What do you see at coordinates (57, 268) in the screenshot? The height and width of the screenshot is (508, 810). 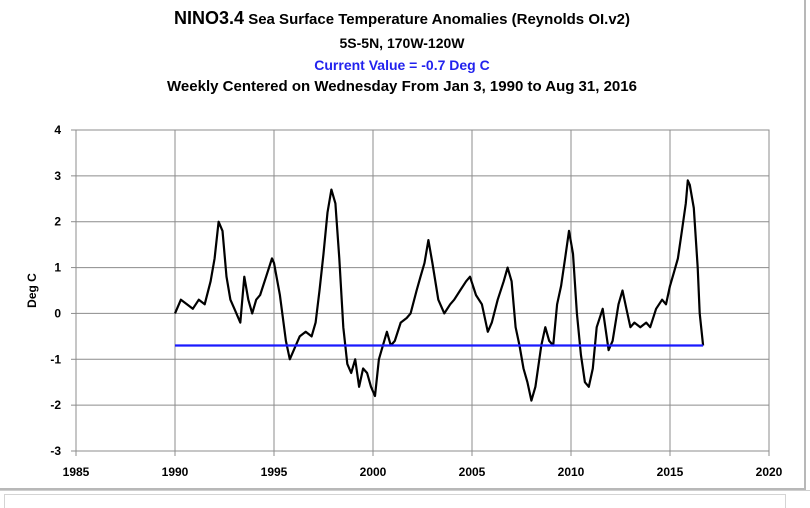 I see `y-tick-label: 1` at bounding box center [57, 268].